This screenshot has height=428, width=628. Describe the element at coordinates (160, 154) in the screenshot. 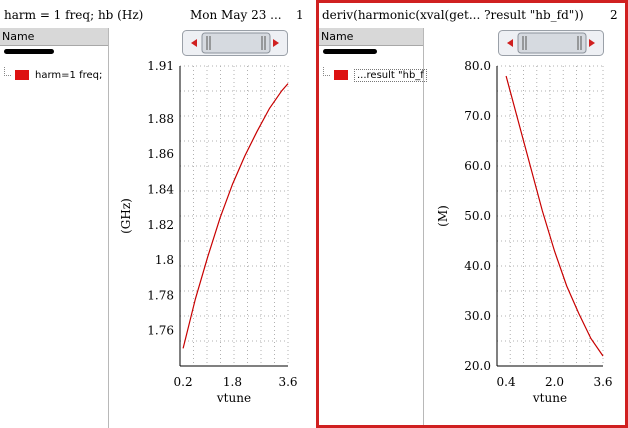

I see `y-tick-label: 1.86` at that location.